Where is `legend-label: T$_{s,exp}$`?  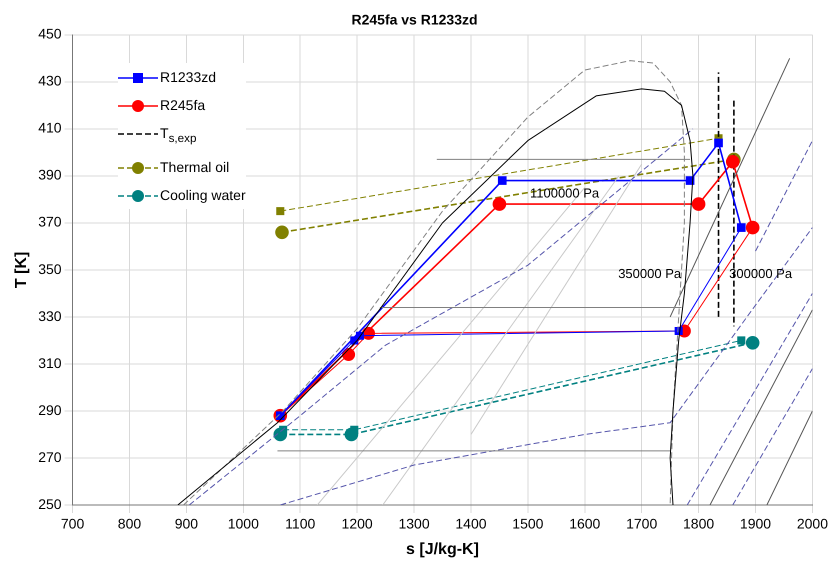 legend-label: T$_{s,exp}$ is located at coordinates (178, 135).